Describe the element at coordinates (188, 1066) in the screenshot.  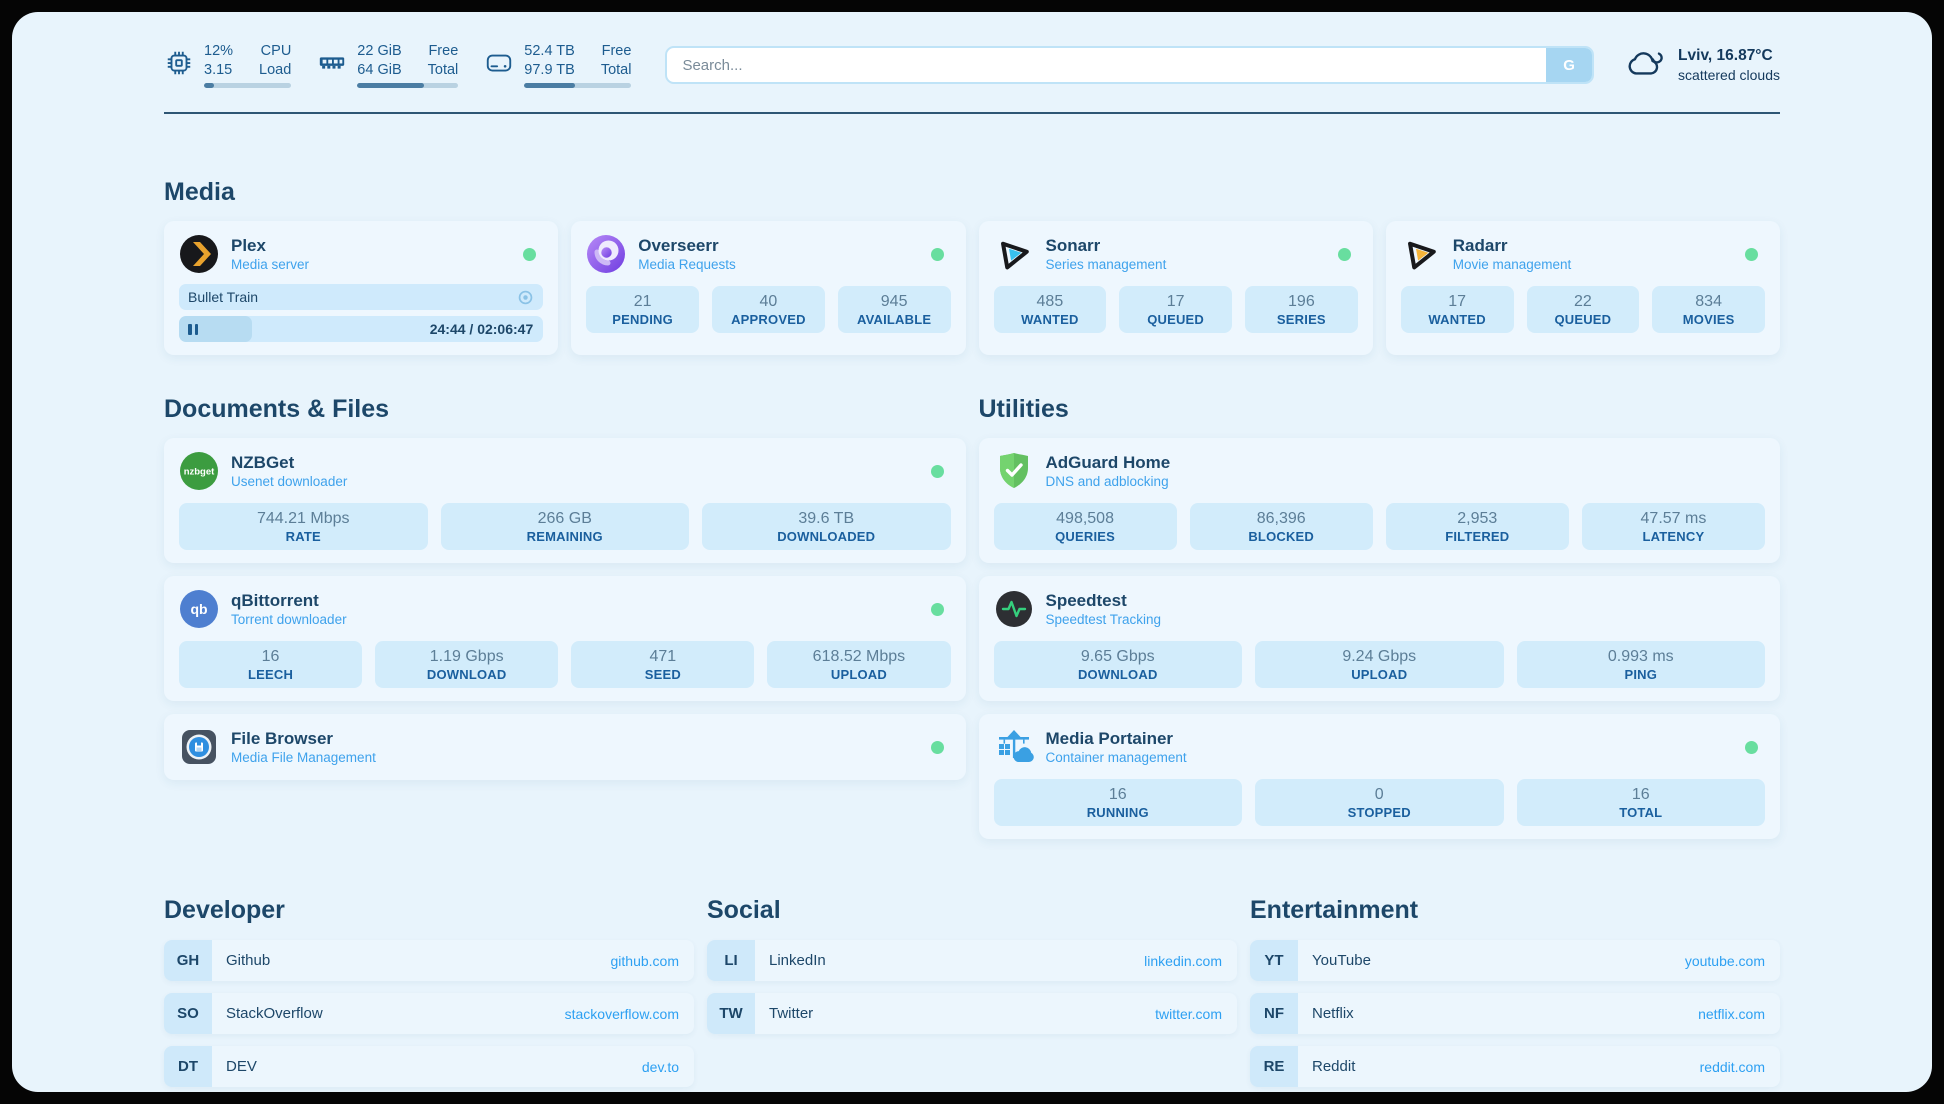
I see `link-abbr: DT` at that location.